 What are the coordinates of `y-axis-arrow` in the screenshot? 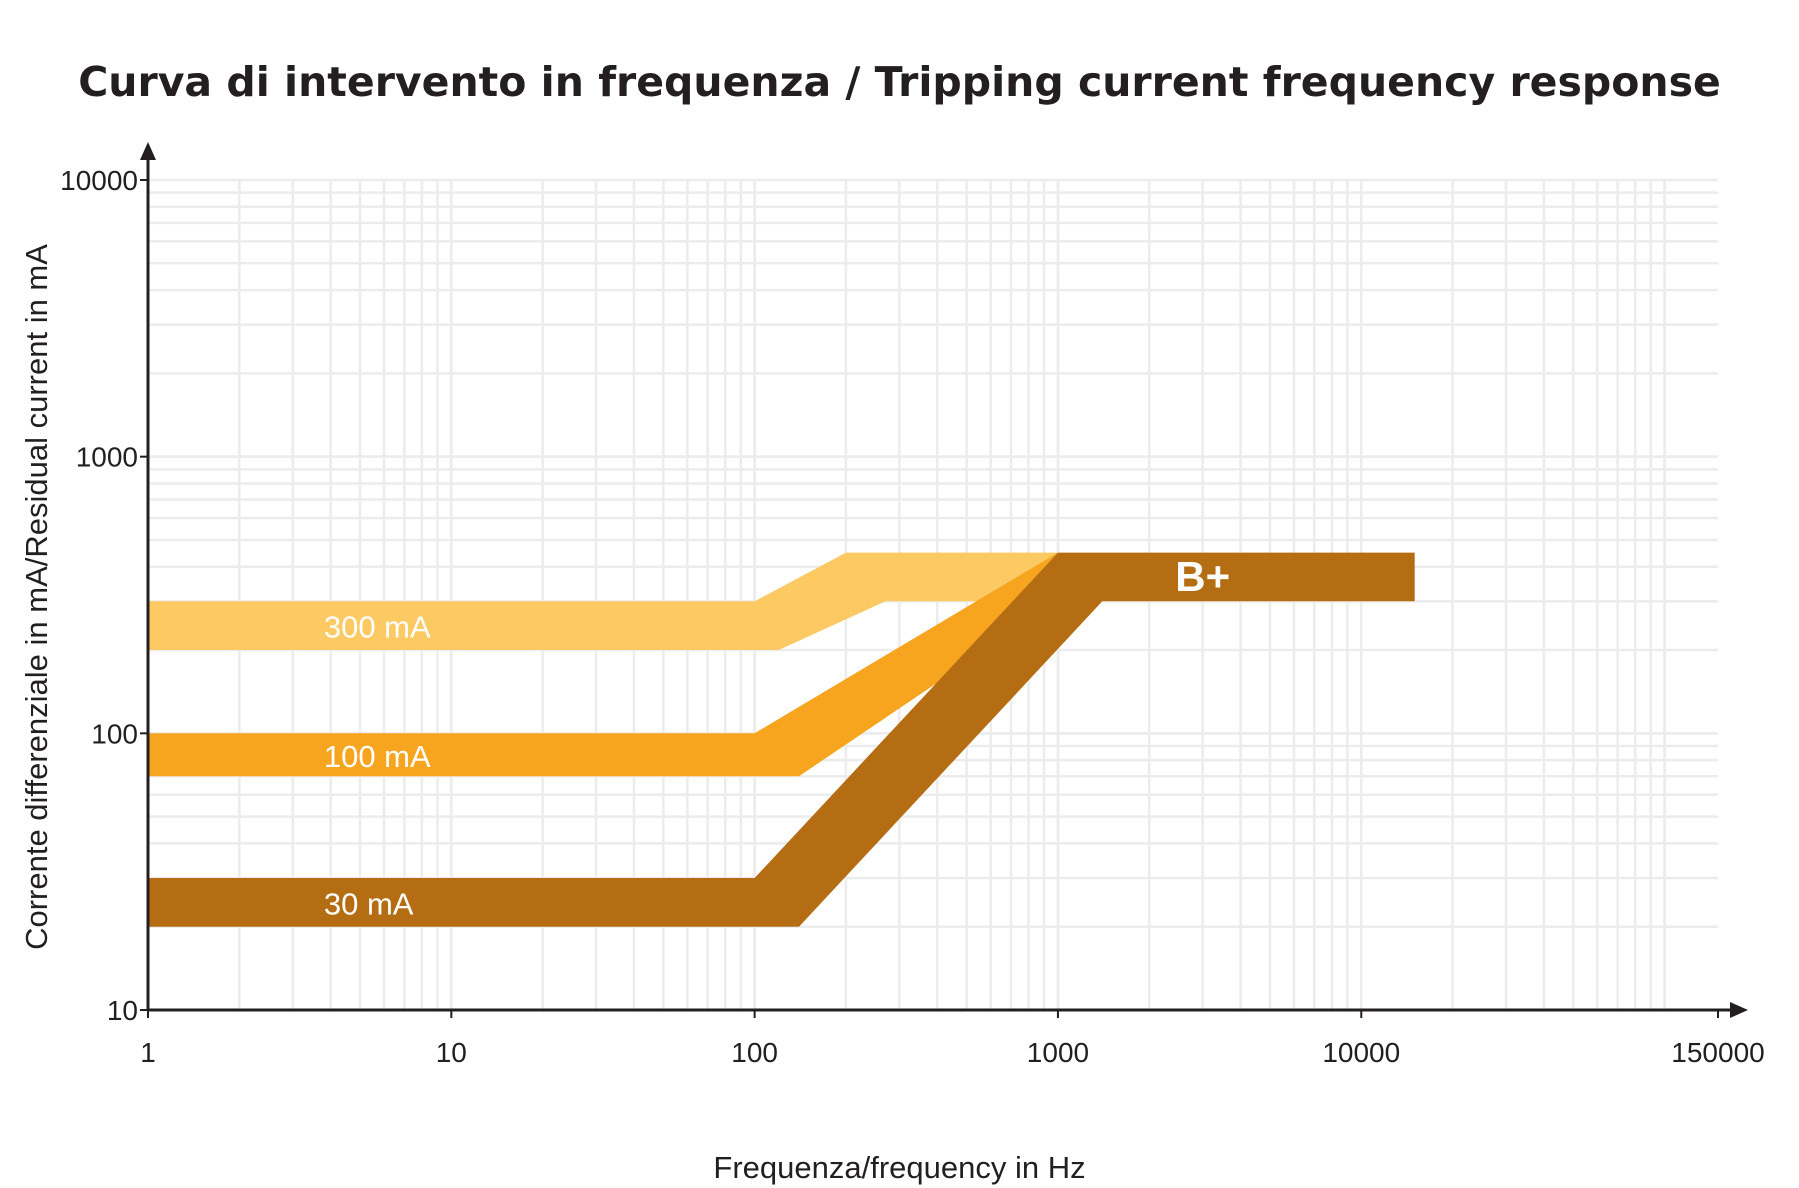 It's located at (148, 151).